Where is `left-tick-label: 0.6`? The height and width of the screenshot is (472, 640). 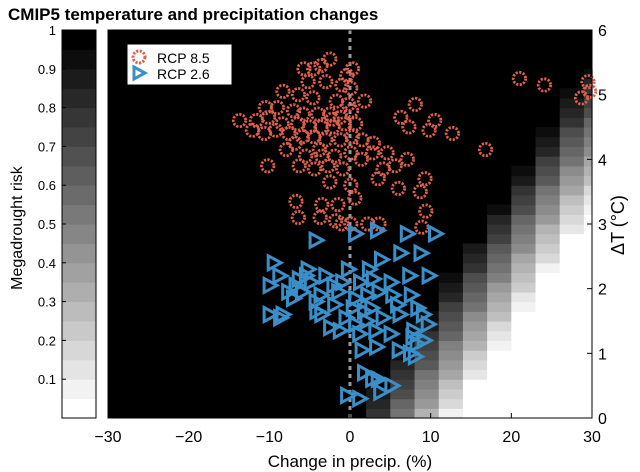 left-tick-label: 0.6 is located at coordinates (47, 185).